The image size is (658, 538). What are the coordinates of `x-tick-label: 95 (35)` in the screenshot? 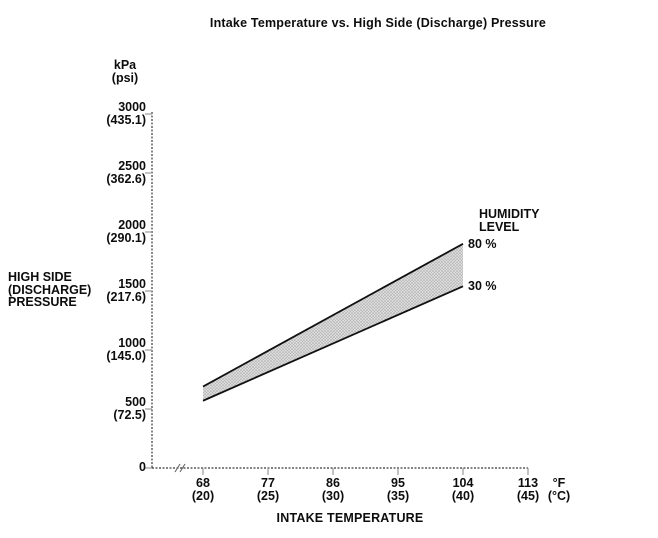 It's located at (398, 489).